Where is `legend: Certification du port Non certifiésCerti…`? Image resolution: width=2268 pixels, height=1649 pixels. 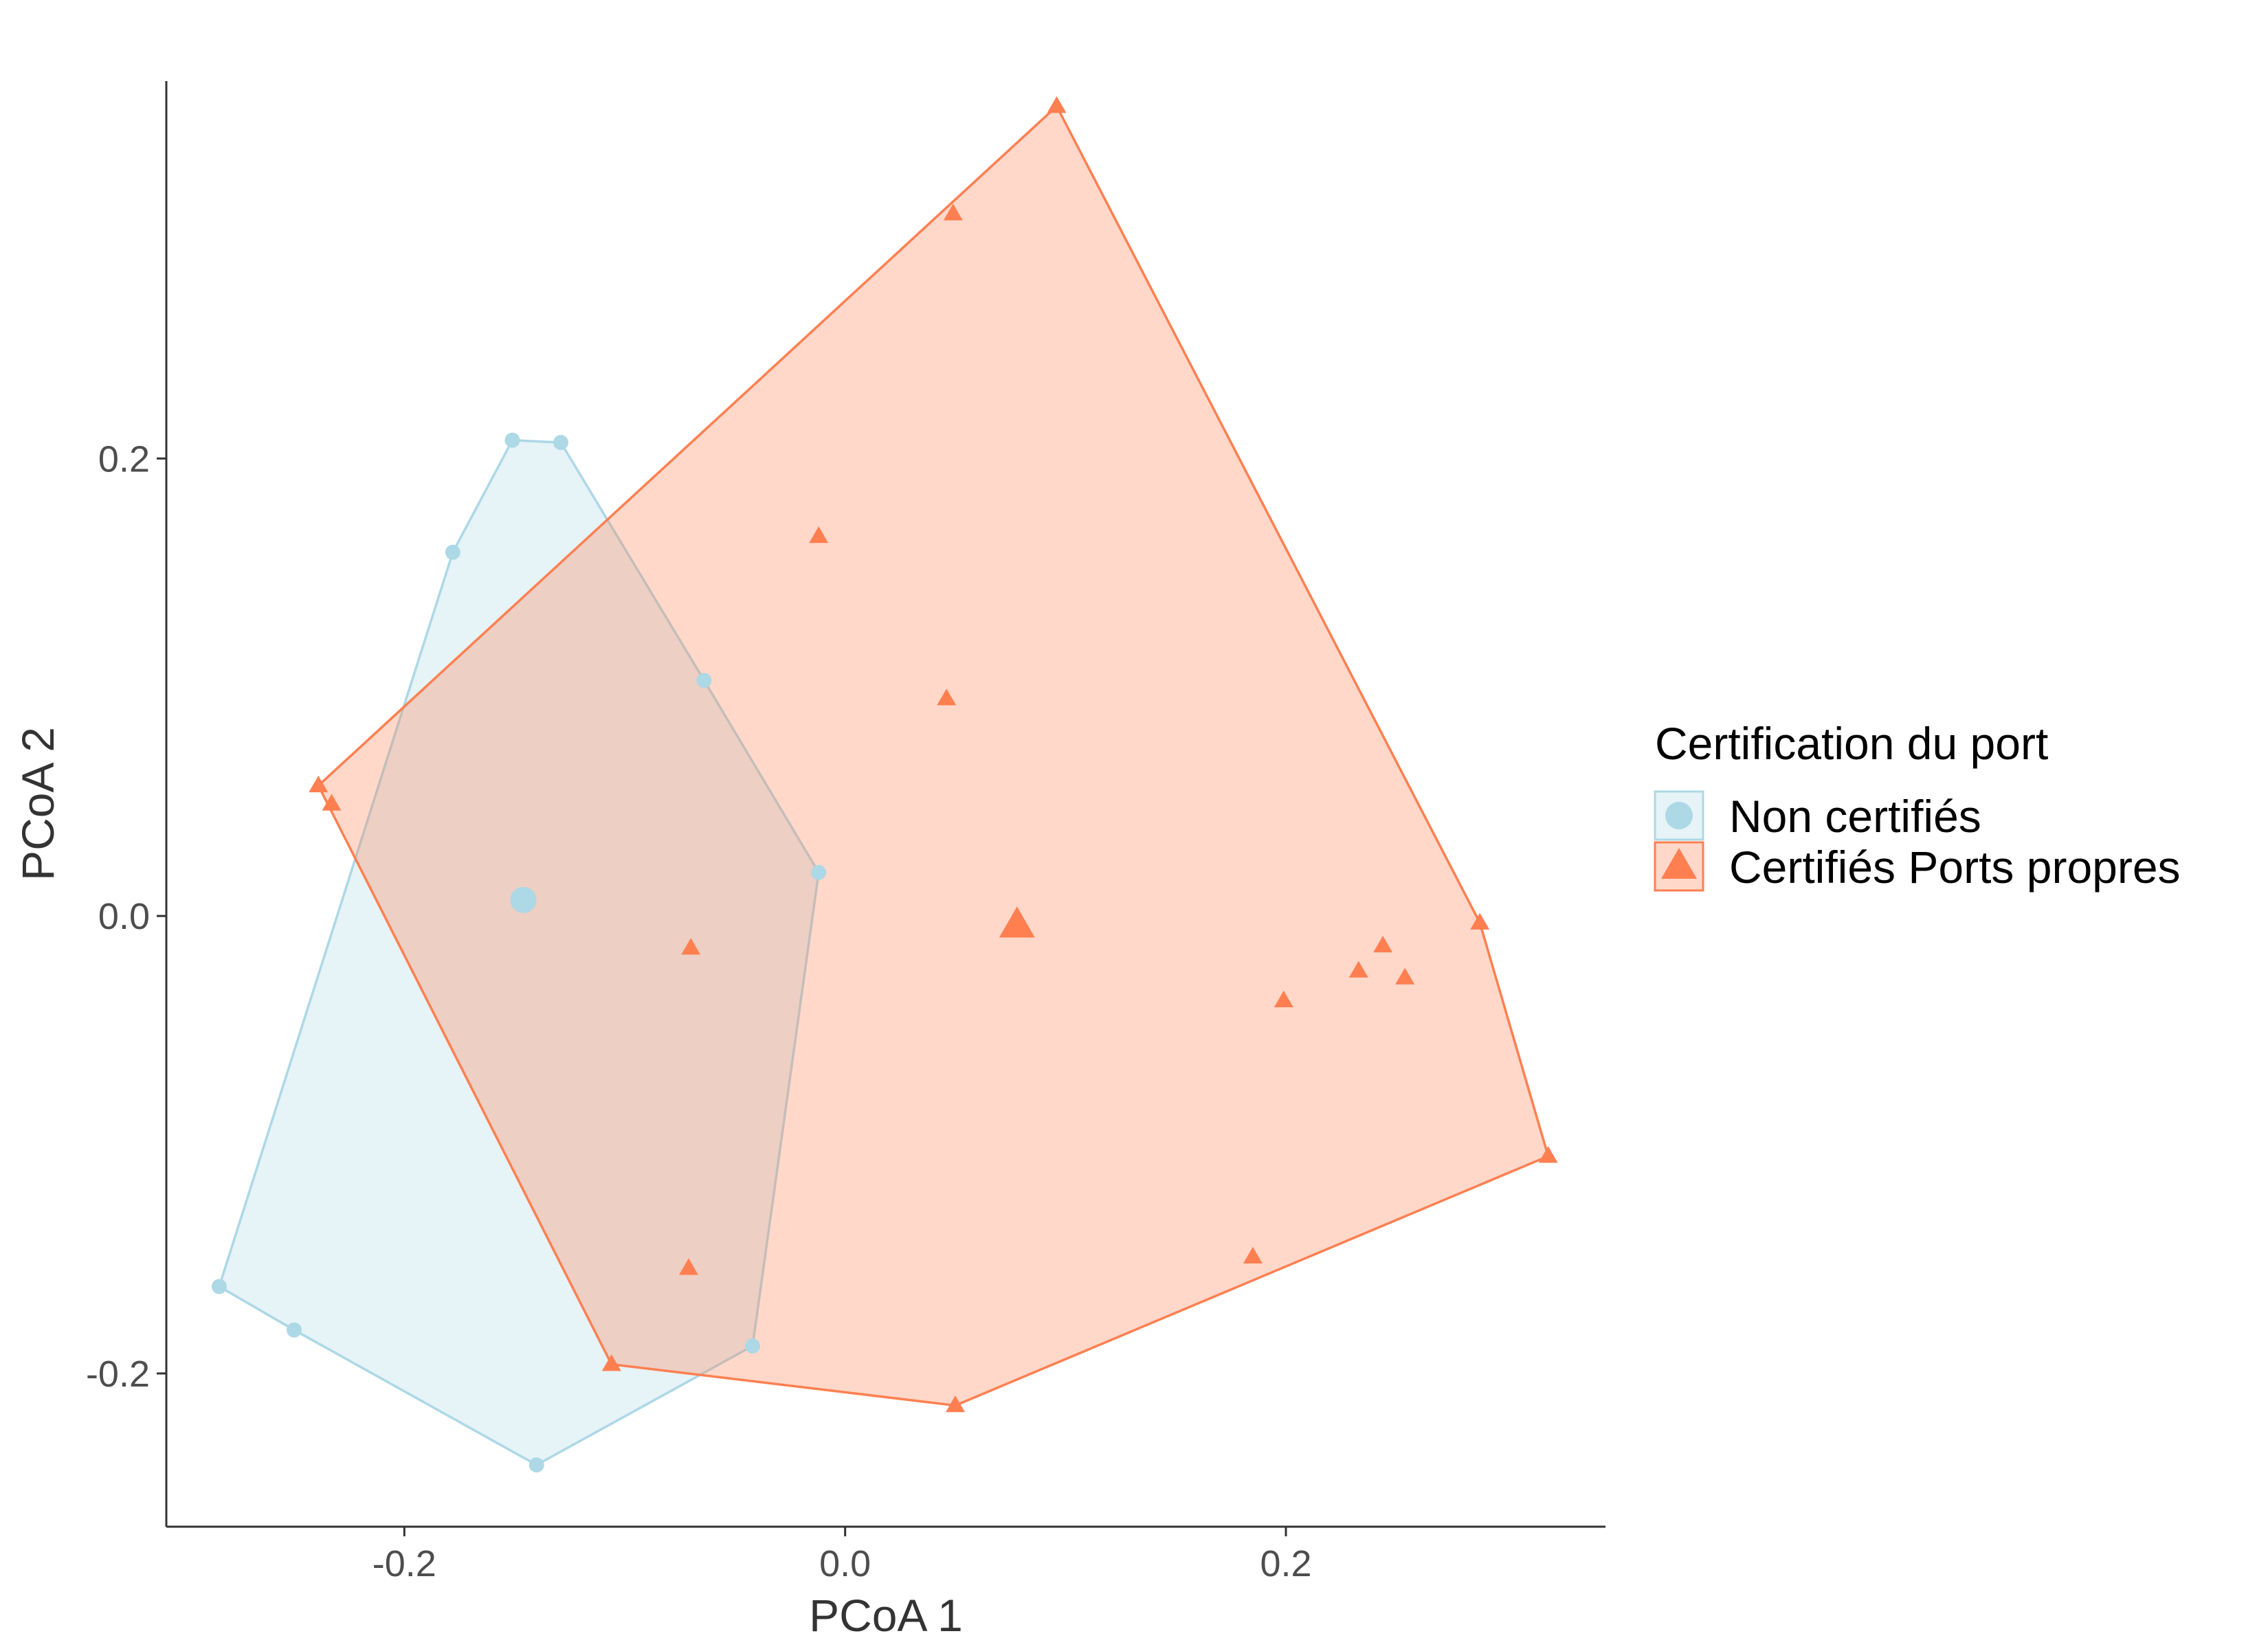 legend: Certification du port Non certifiésCerti… is located at coordinates (1918, 805).